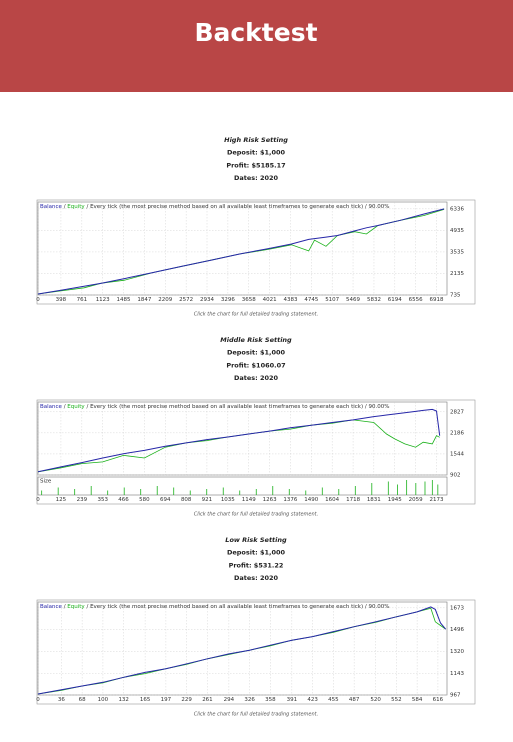 This screenshot has height=742, width=513. What do you see at coordinates (256, 340) in the screenshot?
I see `chart-title: Middle Risk Setting` at bounding box center [256, 340].